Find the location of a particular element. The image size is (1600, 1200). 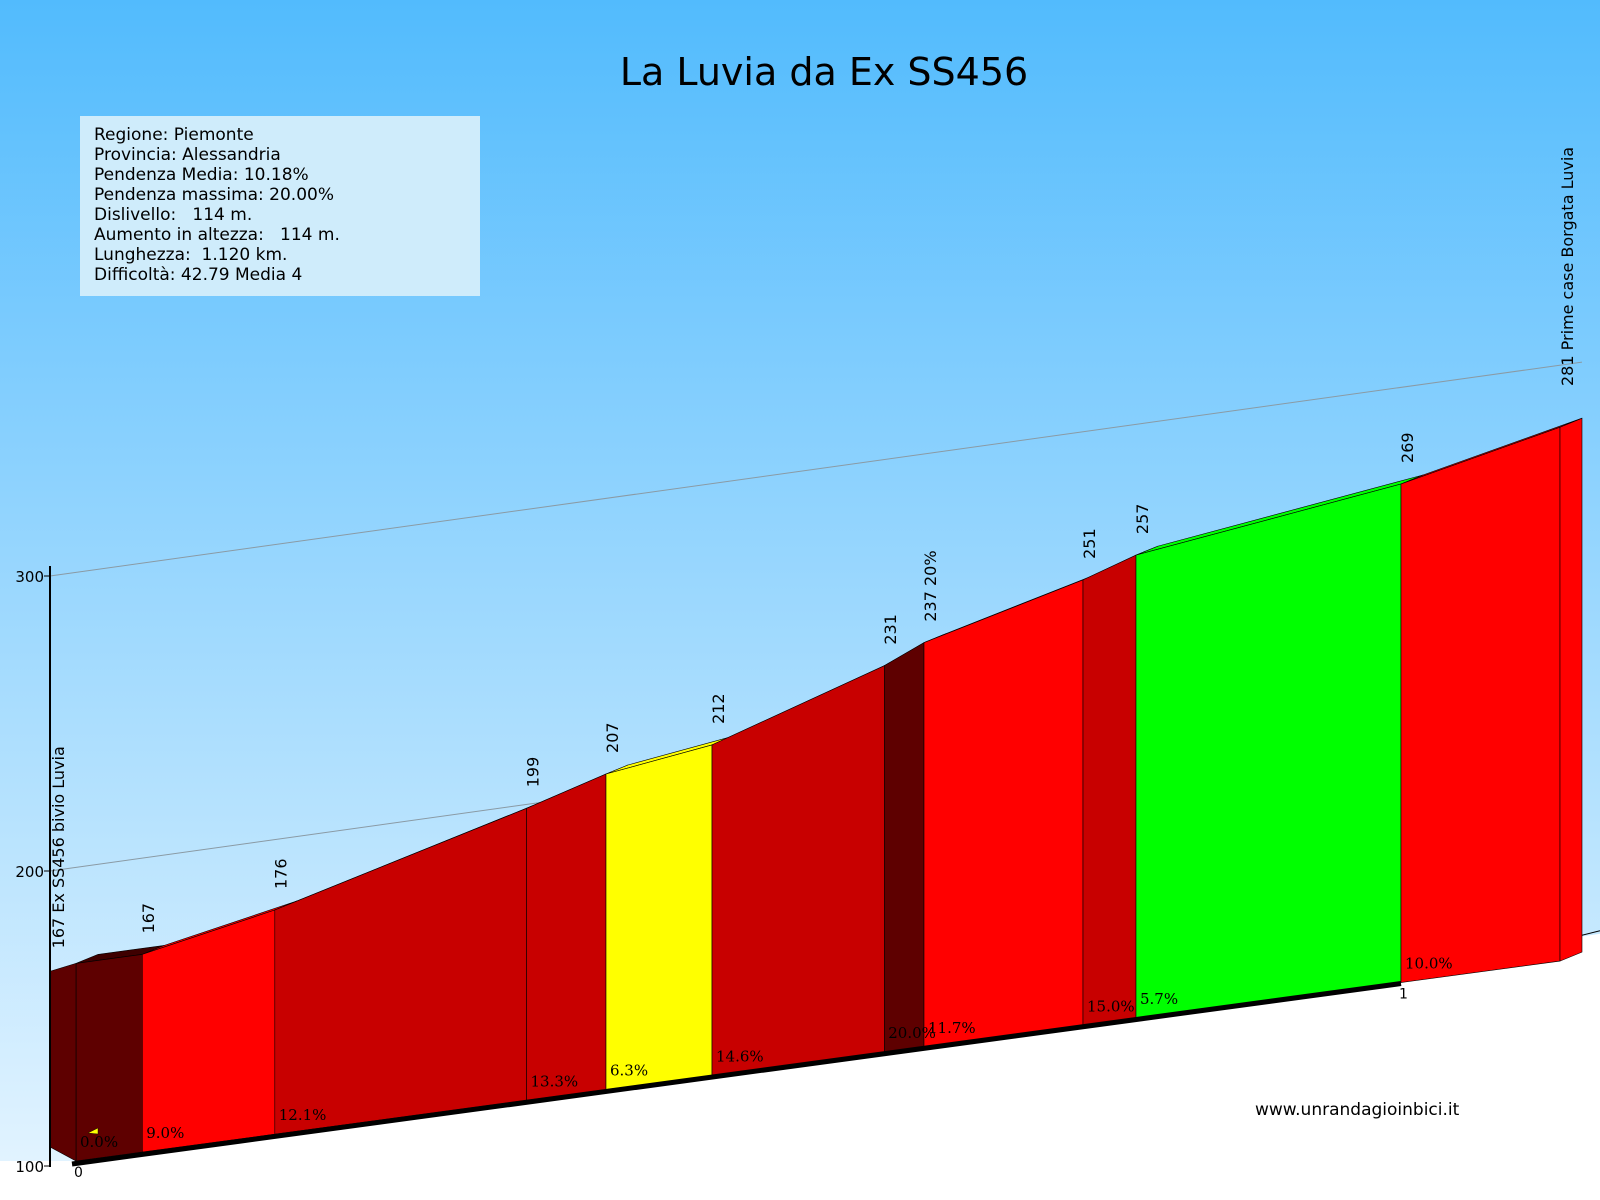

gradient-label-8: 15.0% is located at coordinates (1111, 1006).